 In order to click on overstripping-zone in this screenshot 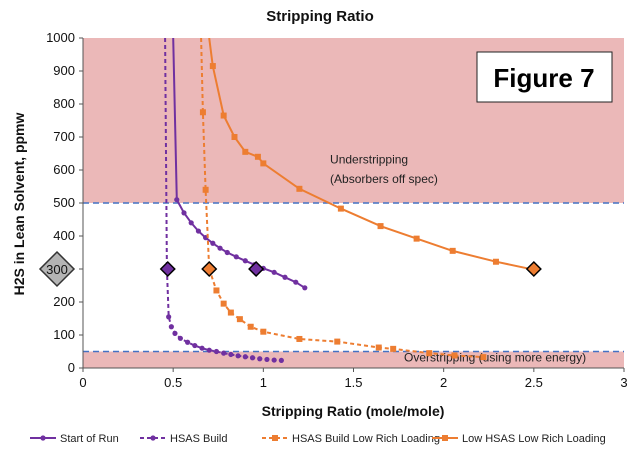, I will do `click(353, 359)`.